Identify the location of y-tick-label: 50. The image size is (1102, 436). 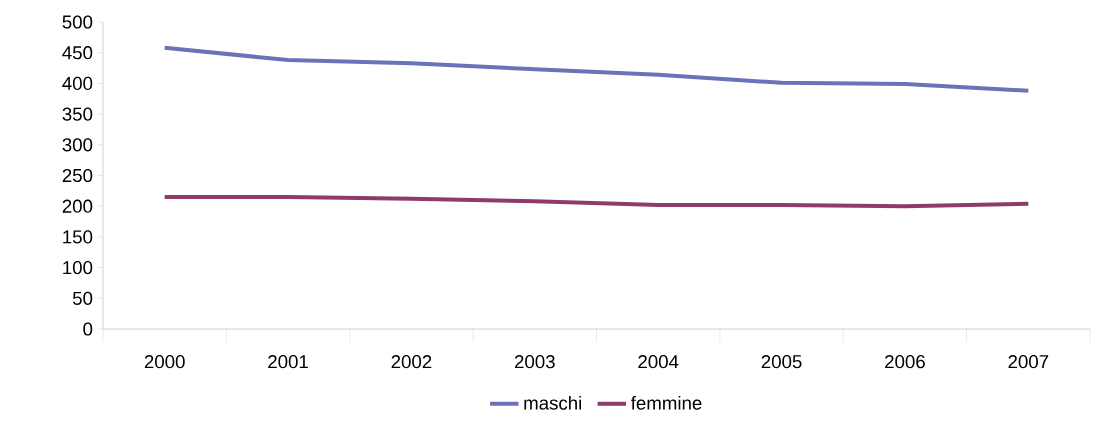
(82, 298).